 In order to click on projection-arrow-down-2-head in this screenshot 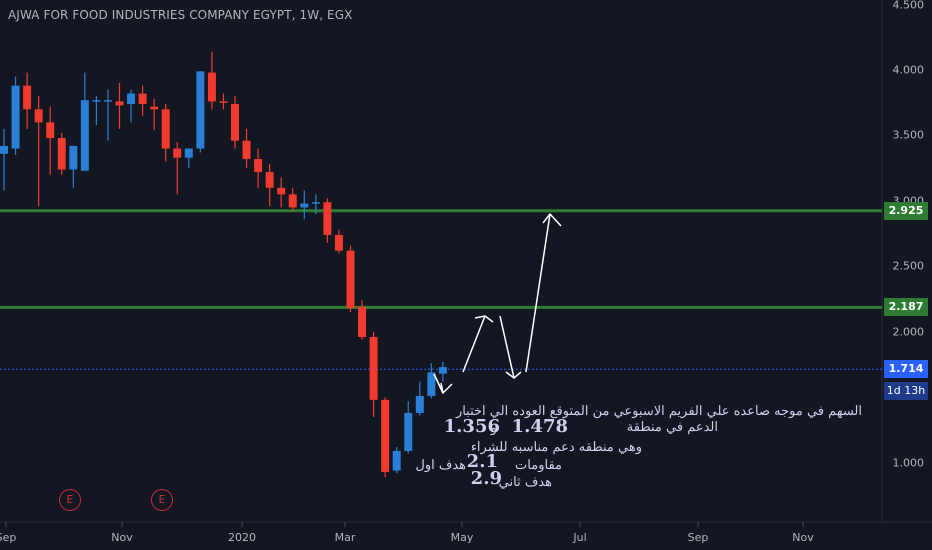, I will do `click(513, 375)`.